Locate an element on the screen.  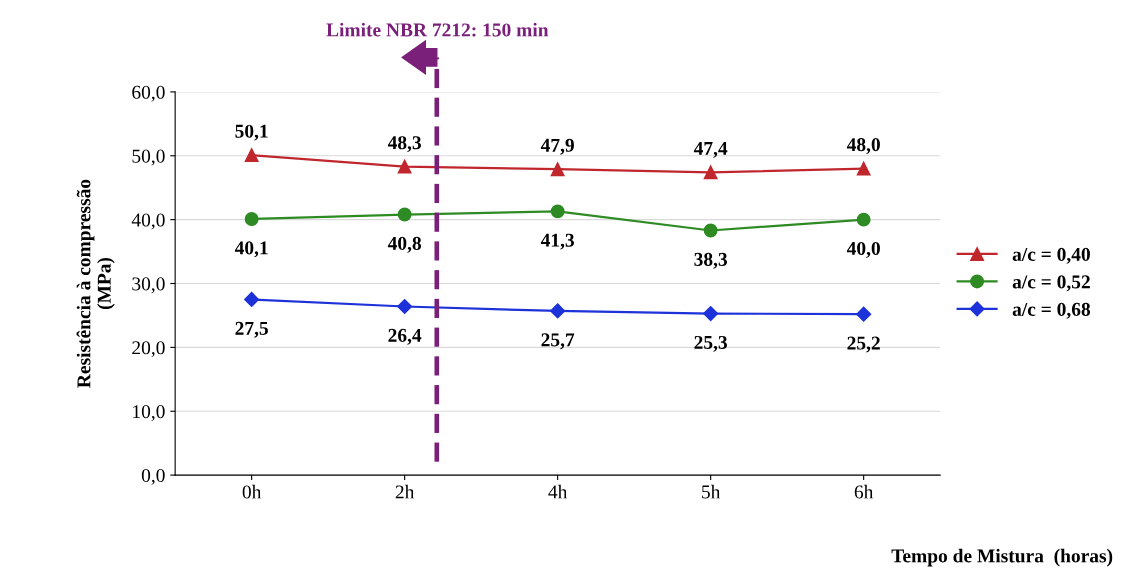
data-label: 25,3 is located at coordinates (711, 343).